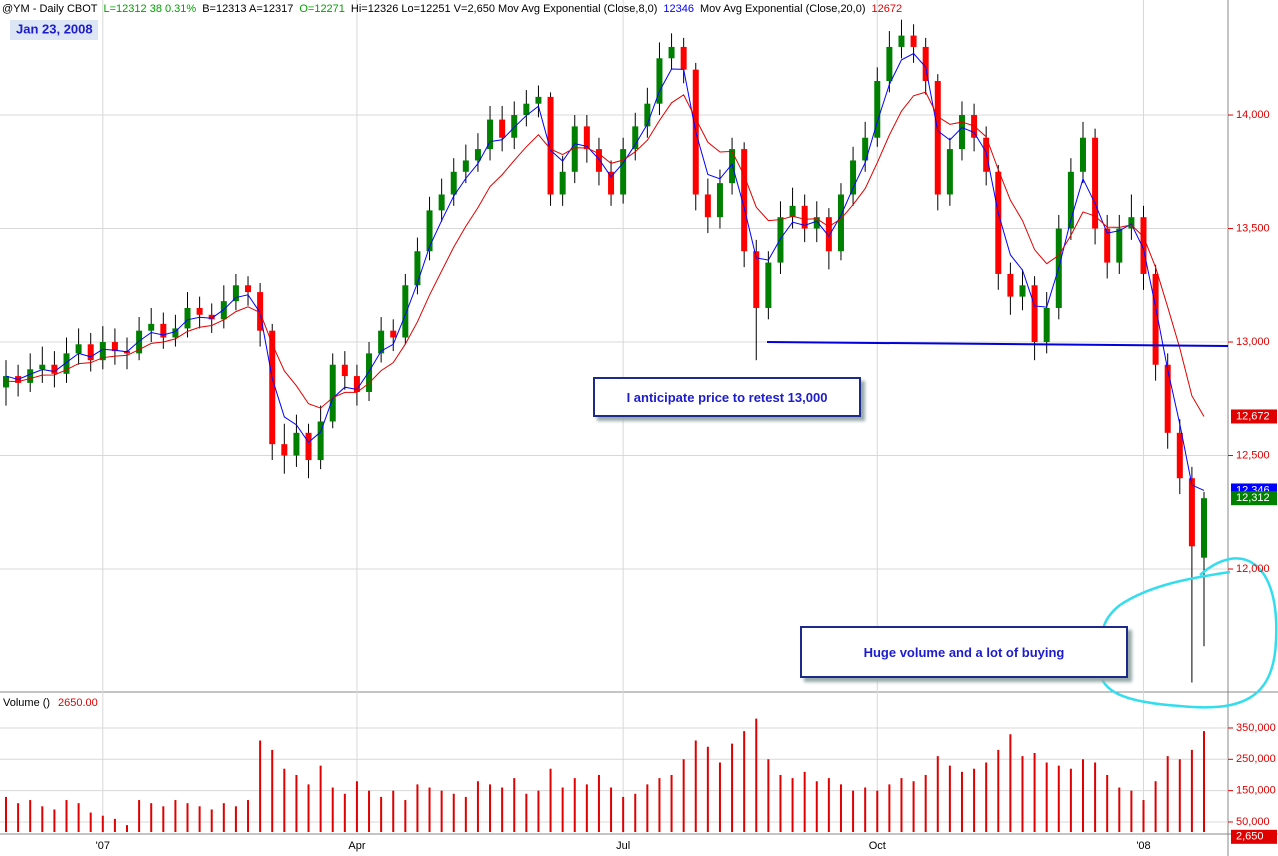 The width and height of the screenshot is (1278, 856). I want to click on price-flag-label: 12,312, so click(1253, 498).